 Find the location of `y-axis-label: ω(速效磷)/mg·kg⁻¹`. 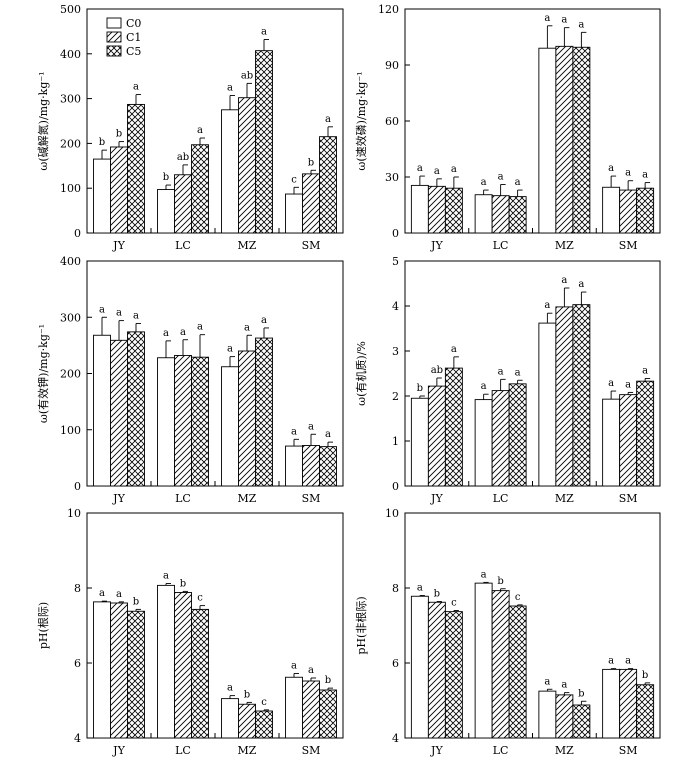

y-axis-label: ω(速效磷)/mg·kg⁻¹ is located at coordinates (361, 120).